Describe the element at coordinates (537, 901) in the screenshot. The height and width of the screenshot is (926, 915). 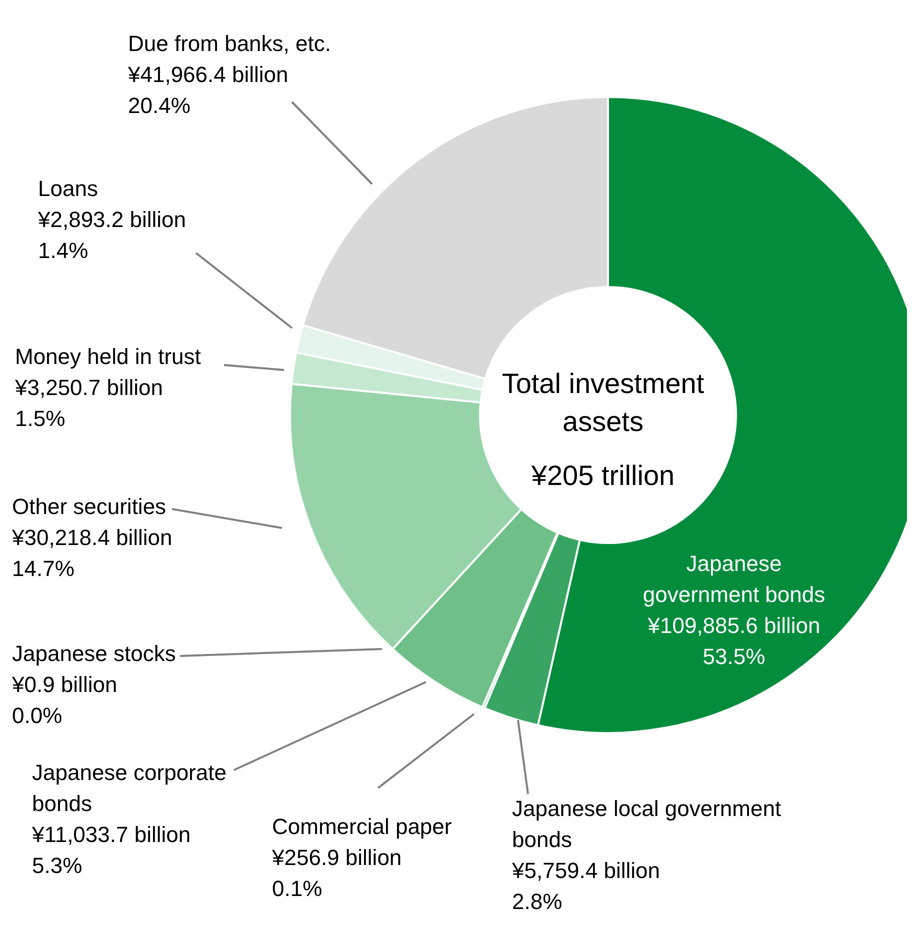
I see `text: 2.8%` at that location.